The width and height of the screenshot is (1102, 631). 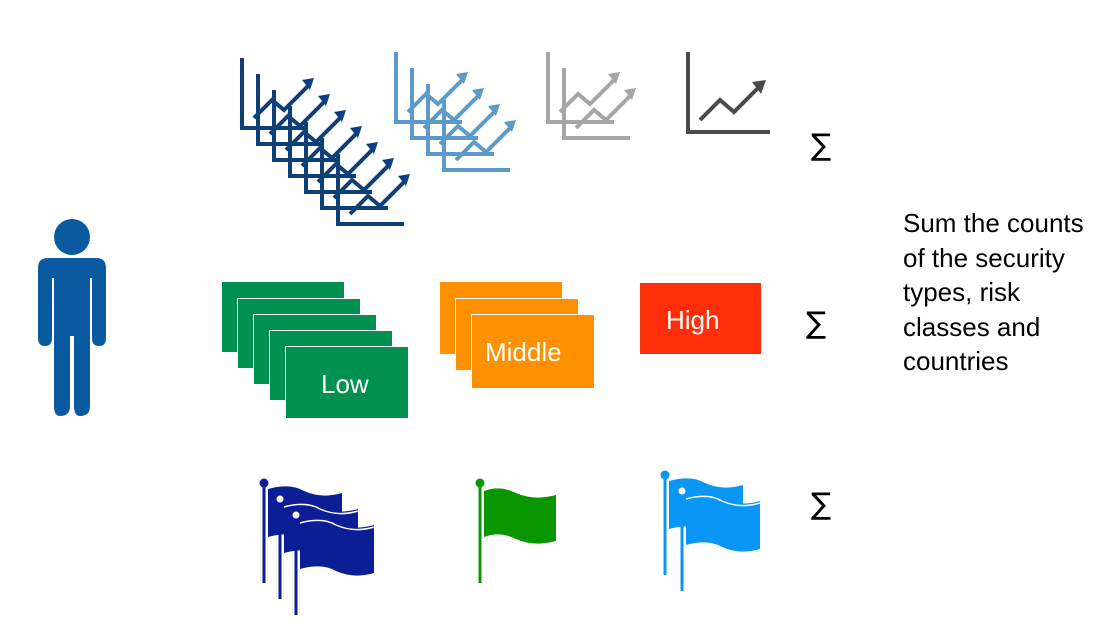 I want to click on risk-class-middle-label: Middle, so click(x=523, y=352).